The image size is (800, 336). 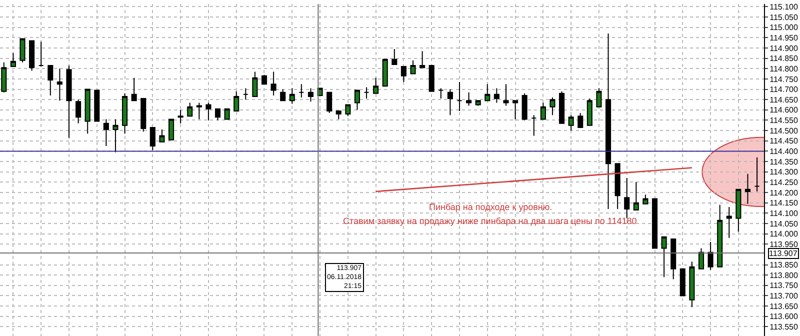 What do you see at coordinates (784, 244) in the screenshot?
I see `y-tick-label: 113.950` at bounding box center [784, 244].